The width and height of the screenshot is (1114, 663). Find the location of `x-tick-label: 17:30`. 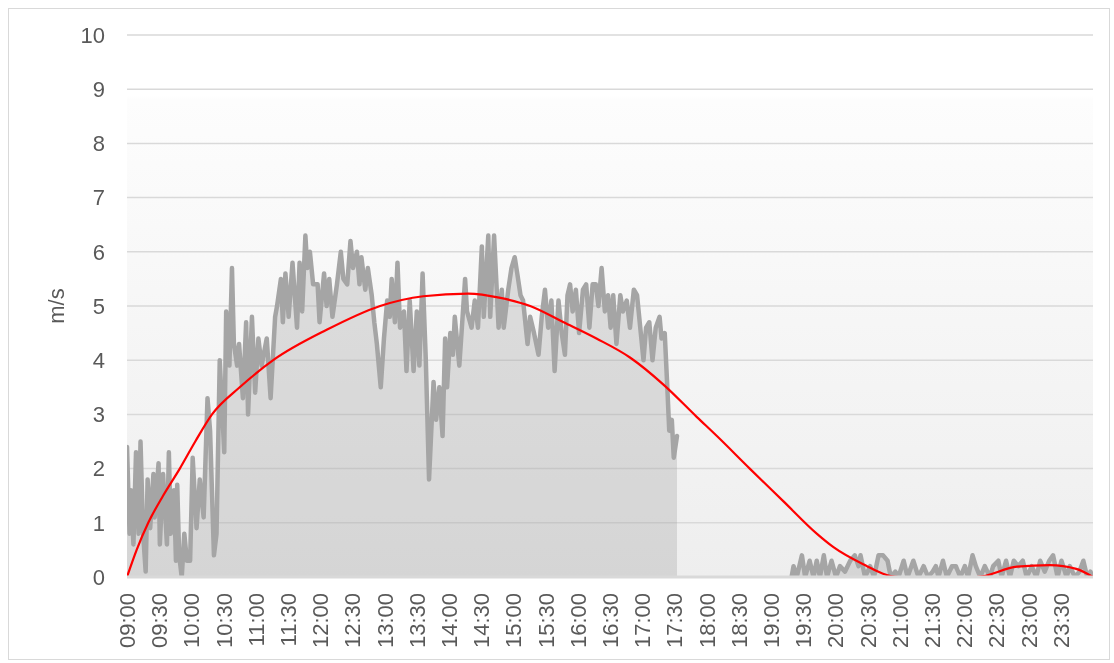

x-tick-label: 17:30 is located at coordinates (674, 621).